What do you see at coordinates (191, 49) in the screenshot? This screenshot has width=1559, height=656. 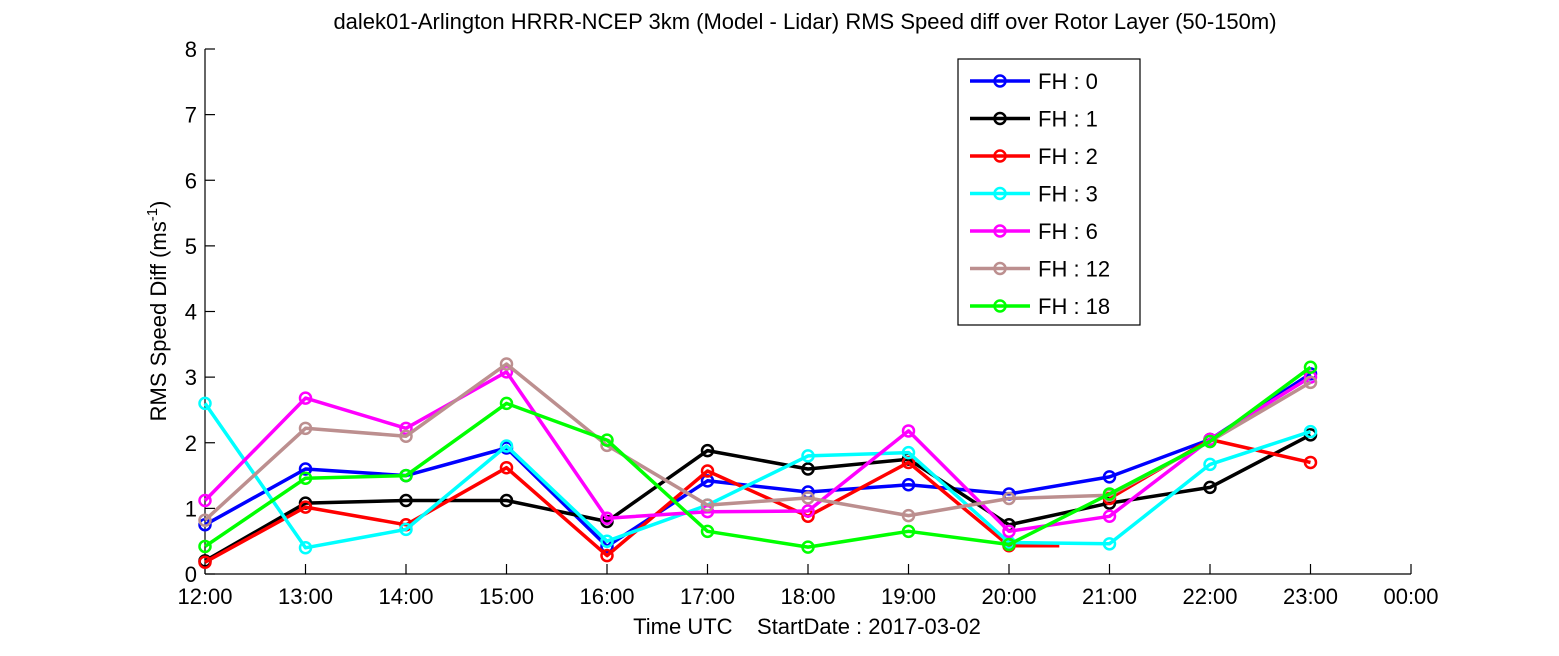 I see `y-tick-label: 8` at bounding box center [191, 49].